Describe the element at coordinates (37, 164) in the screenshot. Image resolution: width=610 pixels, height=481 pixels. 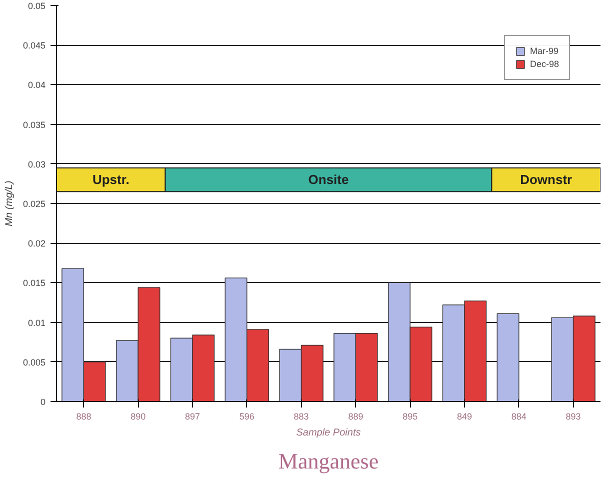
I see `y-tick-label: 0.03` at that location.